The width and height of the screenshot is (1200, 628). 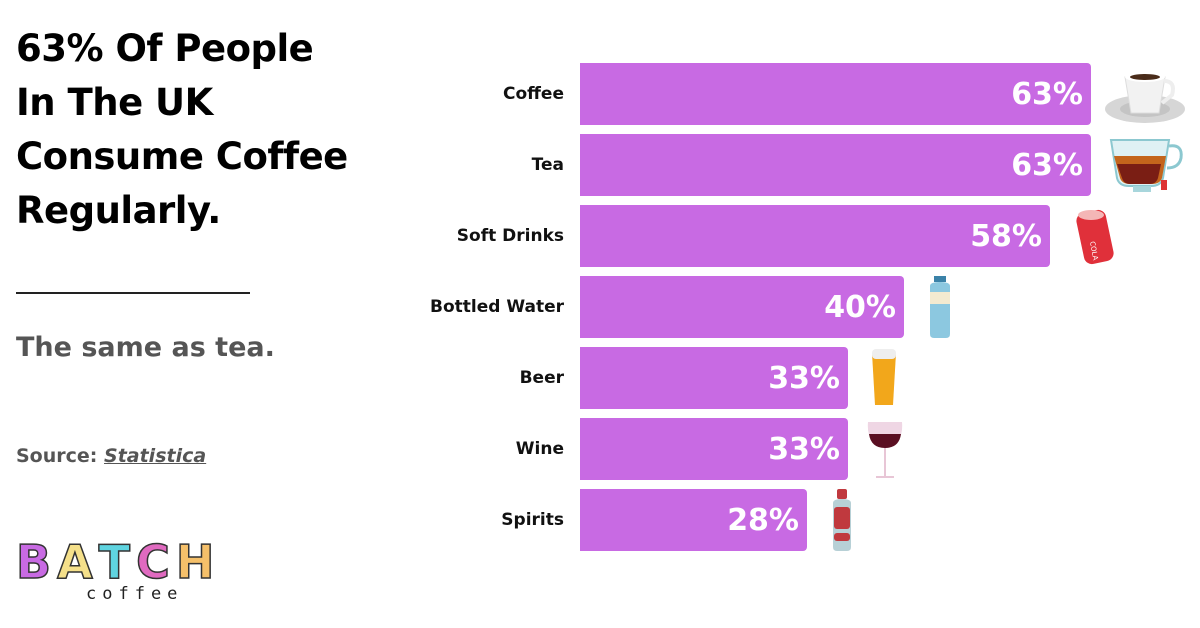 I want to click on logo-subtext: coffee, so click(x=135, y=594).